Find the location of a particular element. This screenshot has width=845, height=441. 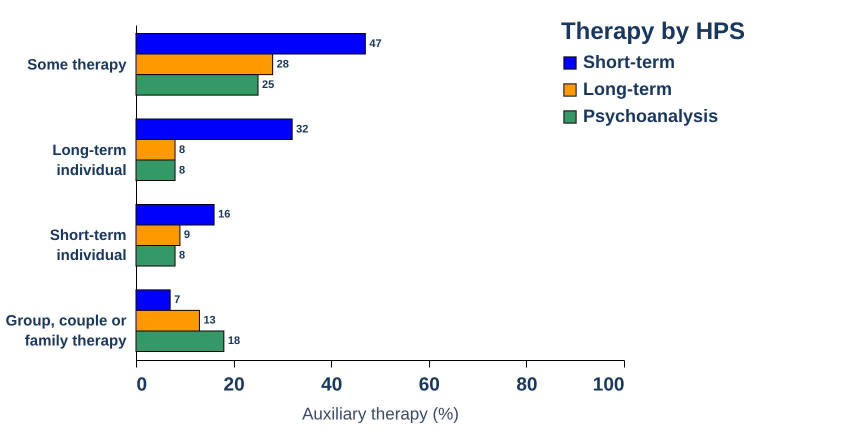

x-tick-label: 100 is located at coordinates (608, 385).